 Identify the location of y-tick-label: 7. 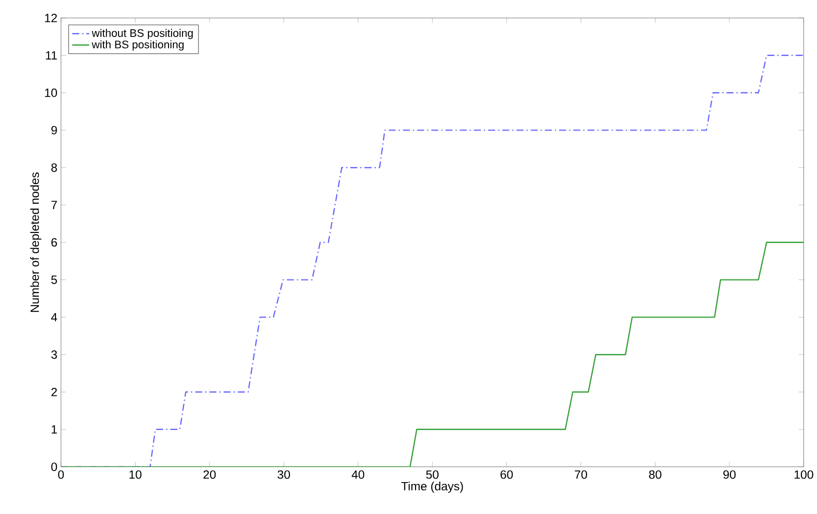
(54, 205).